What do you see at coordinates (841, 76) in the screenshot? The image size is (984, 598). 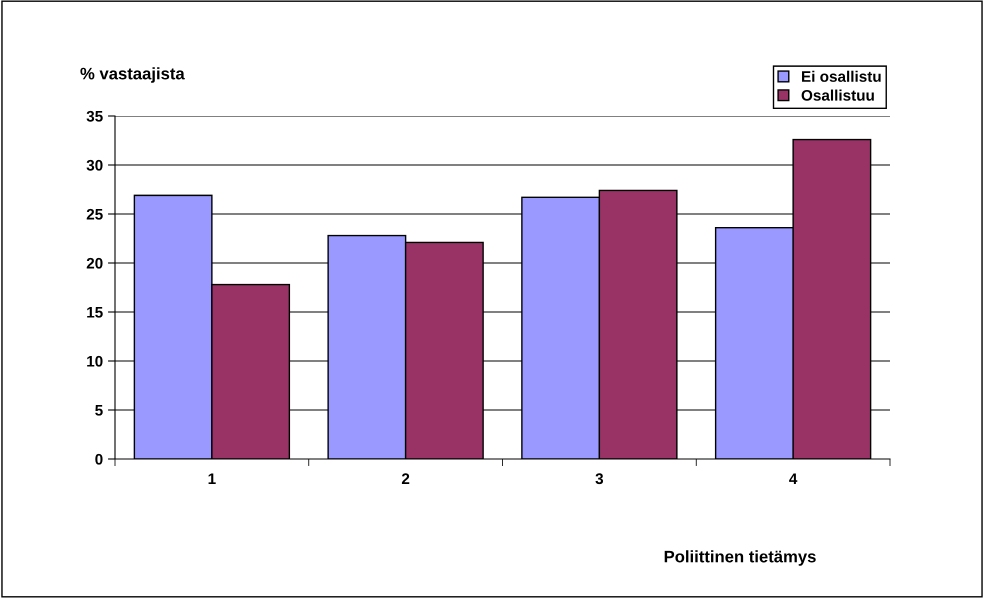 I see `legend-label: Ei osallistu` at bounding box center [841, 76].